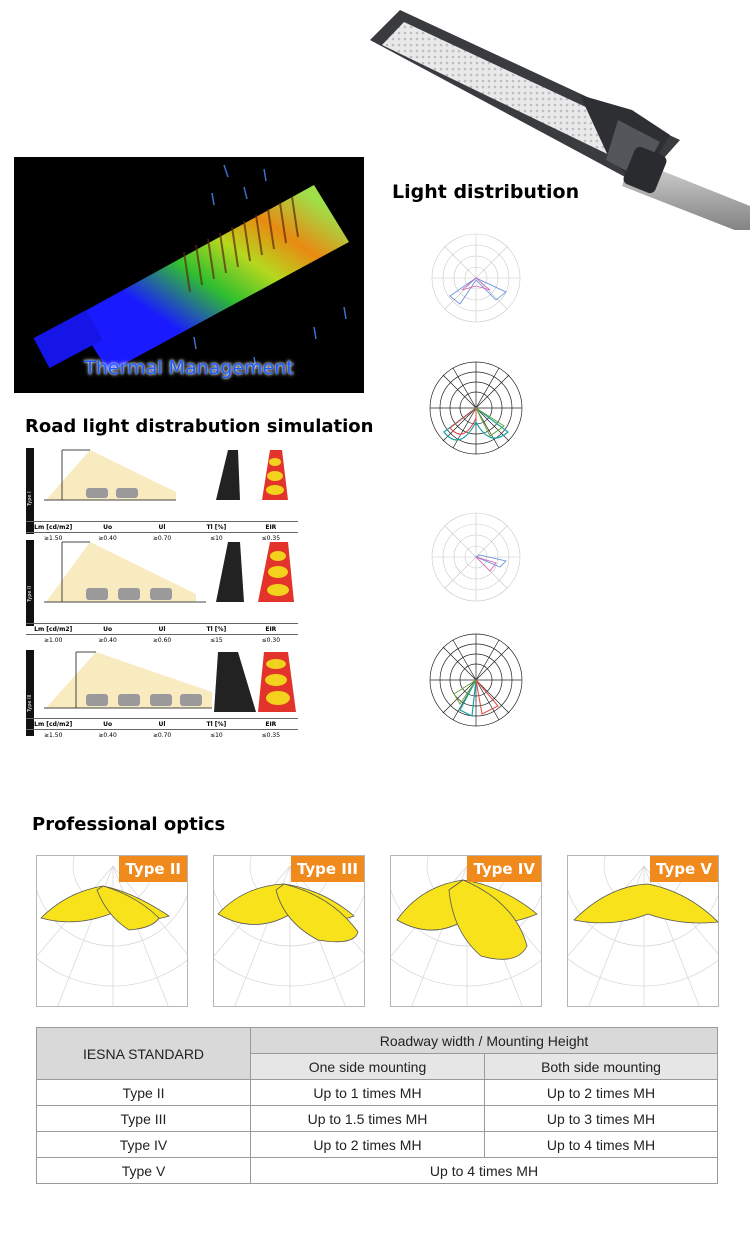 The image size is (750, 1251). Describe the element at coordinates (160, 583) in the screenshot. I see `road-simulation-panel-2: Type II` at that location.